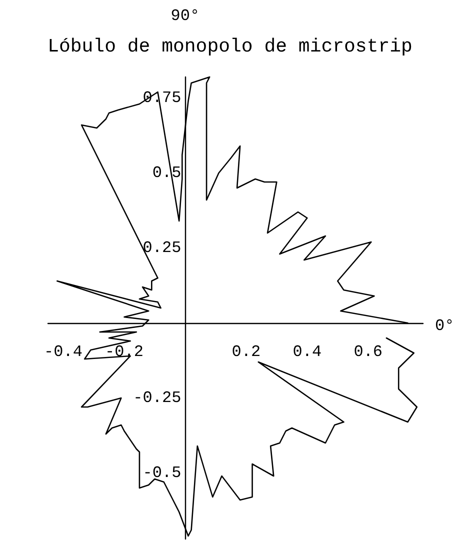 This screenshot has height=547, width=460. What do you see at coordinates (157, 398) in the screenshot?
I see `y-tick-label: -0.25` at bounding box center [157, 398].